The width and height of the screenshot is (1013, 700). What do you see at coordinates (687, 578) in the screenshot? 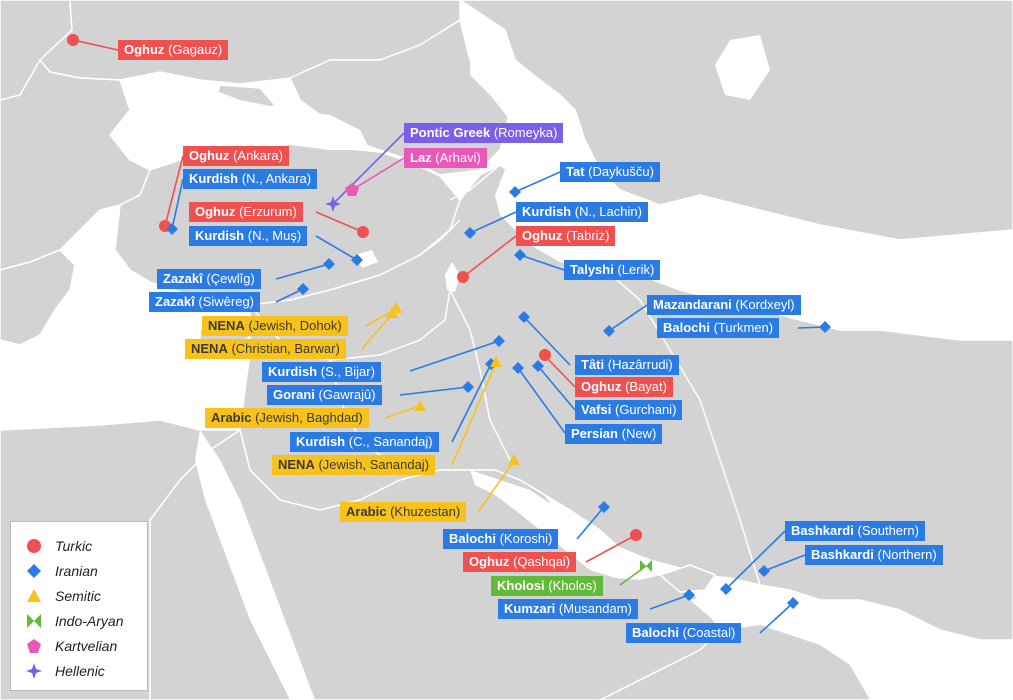
I see `land-musandam` at bounding box center [687, 578].